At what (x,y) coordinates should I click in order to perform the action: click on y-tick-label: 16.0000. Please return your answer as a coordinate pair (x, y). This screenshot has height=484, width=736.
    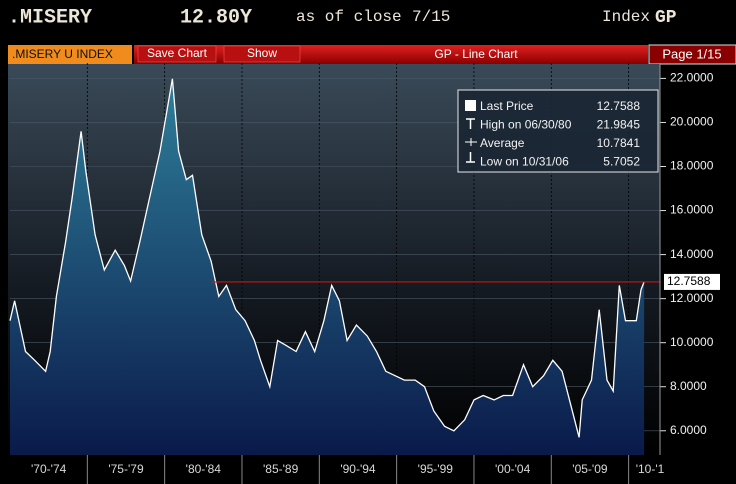
    Looking at the image, I should click on (692, 210).